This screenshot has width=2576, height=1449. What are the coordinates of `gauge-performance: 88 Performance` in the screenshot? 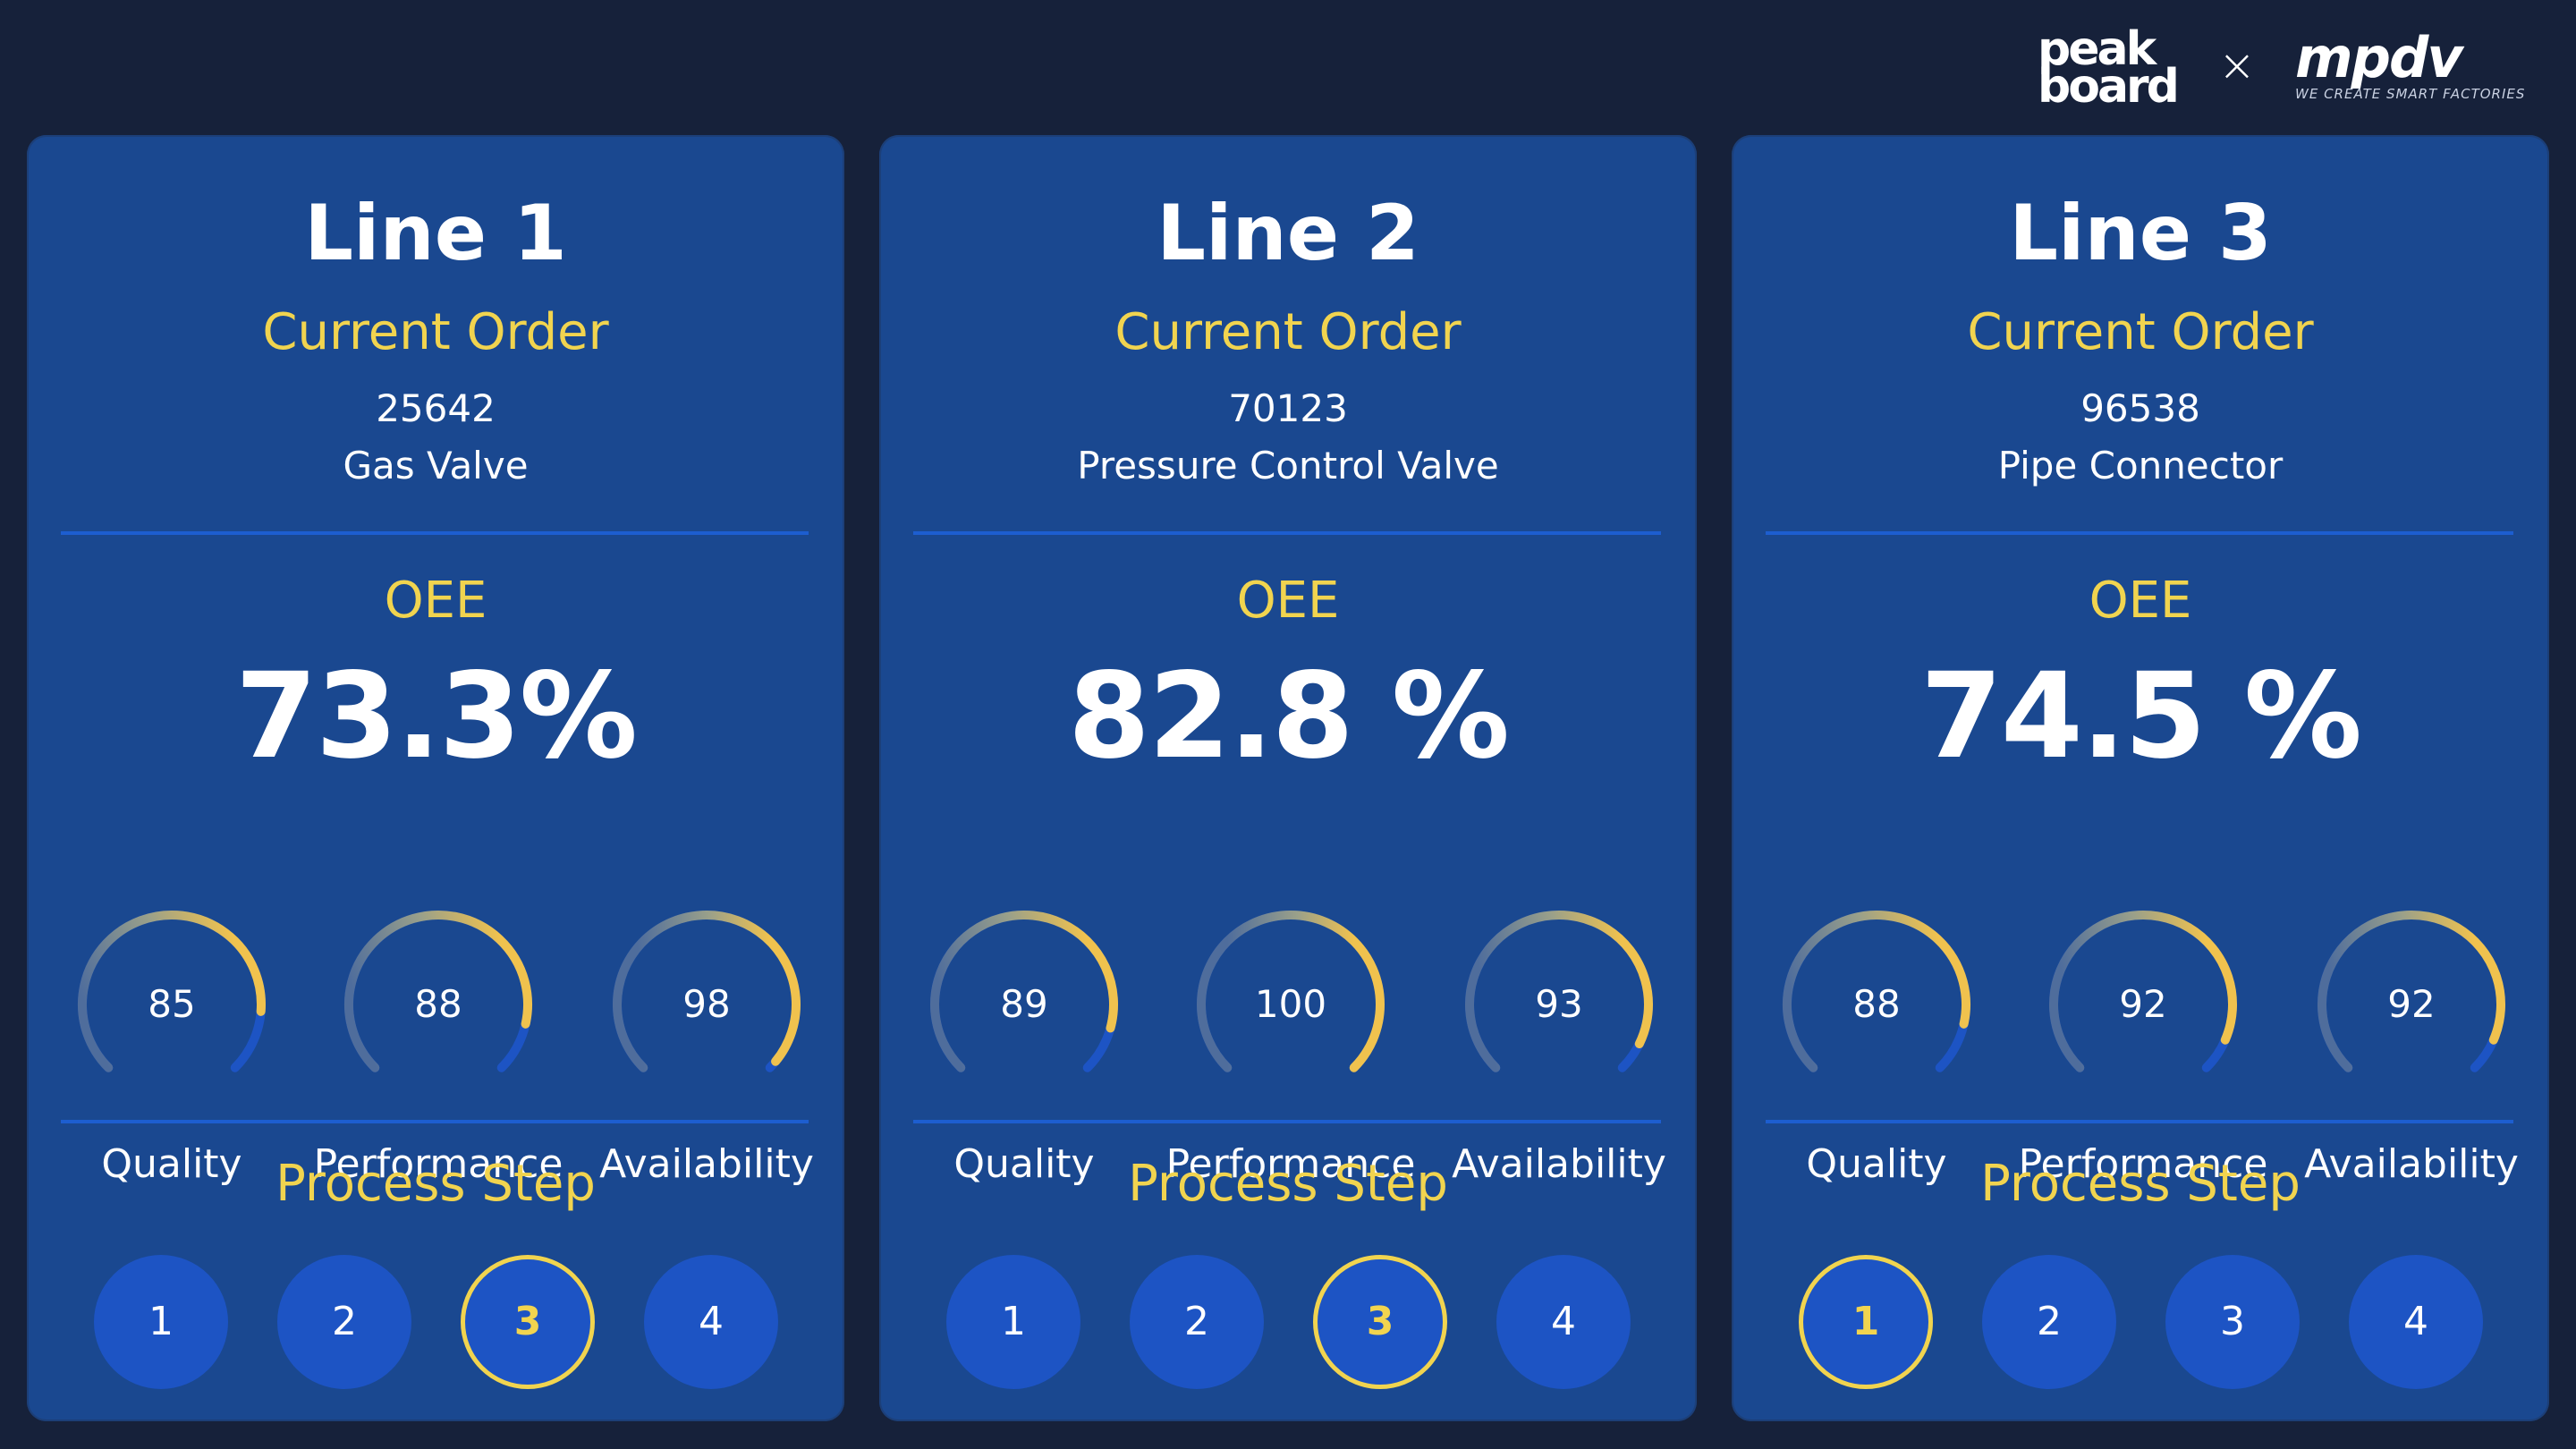 It's located at (438, 1001).